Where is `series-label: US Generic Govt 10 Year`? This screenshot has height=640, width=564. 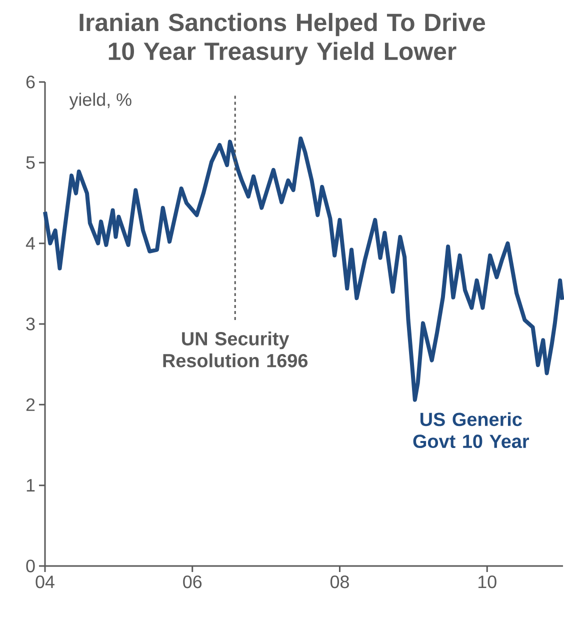 series-label: US Generic Govt 10 Year is located at coordinates (471, 430).